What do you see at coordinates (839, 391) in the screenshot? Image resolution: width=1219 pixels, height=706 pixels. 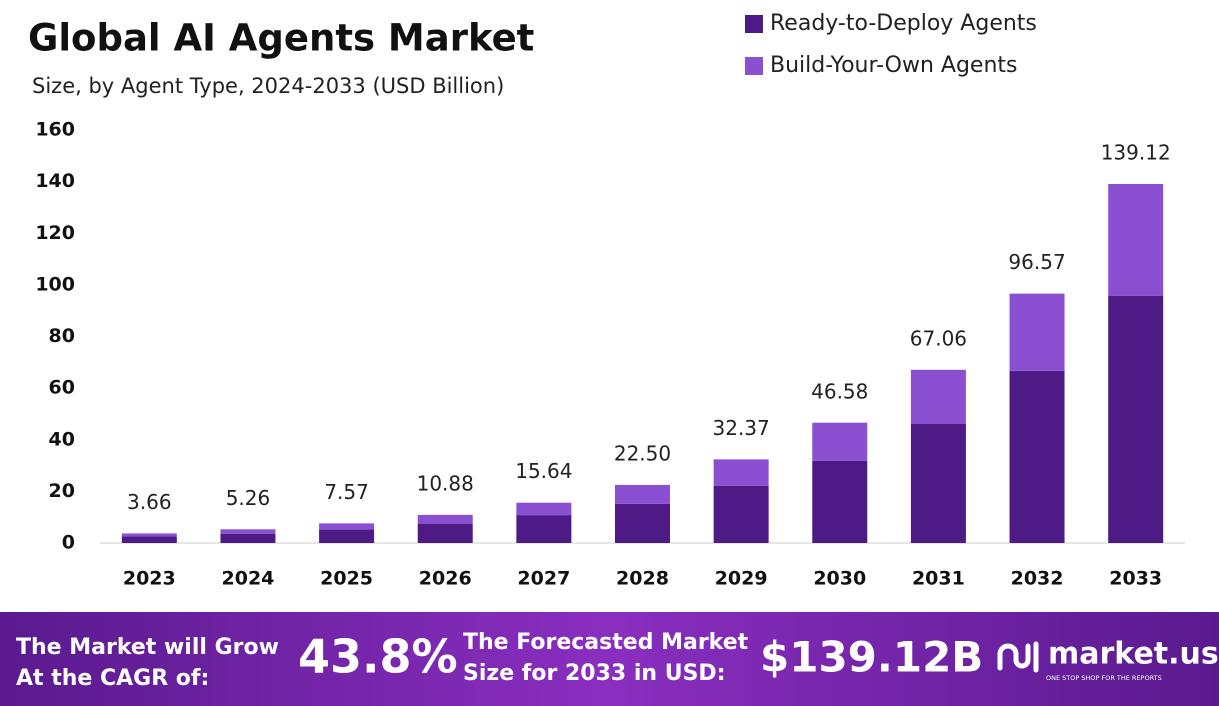 I see `total-label: 46.58` at bounding box center [839, 391].